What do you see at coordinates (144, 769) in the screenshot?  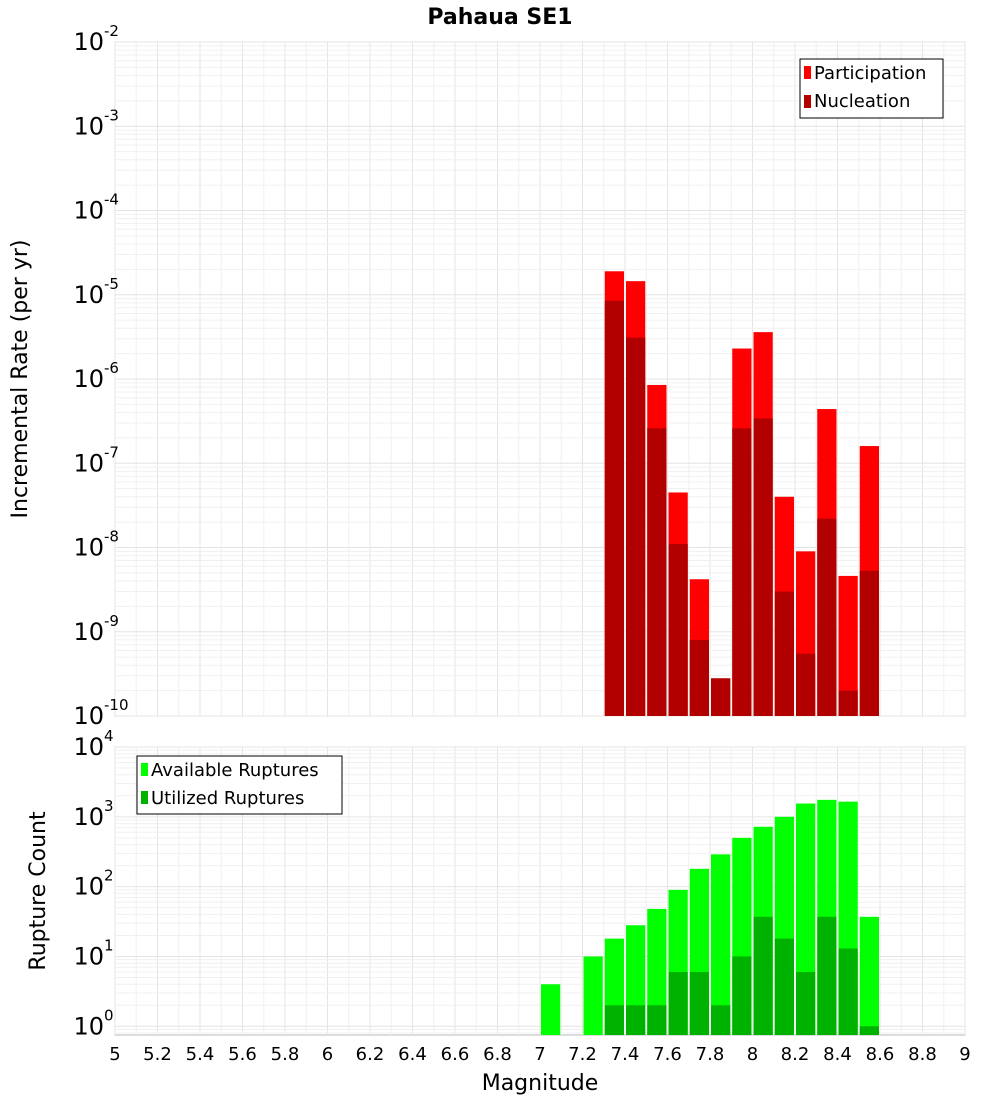 I see `legend-swatch-available` at bounding box center [144, 769].